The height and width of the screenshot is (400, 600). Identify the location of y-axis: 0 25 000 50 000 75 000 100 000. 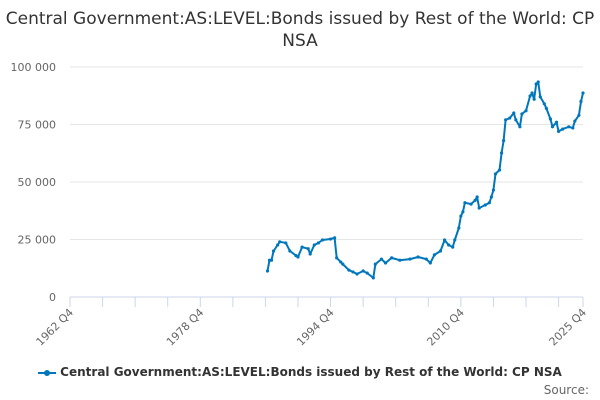
(34, 182).